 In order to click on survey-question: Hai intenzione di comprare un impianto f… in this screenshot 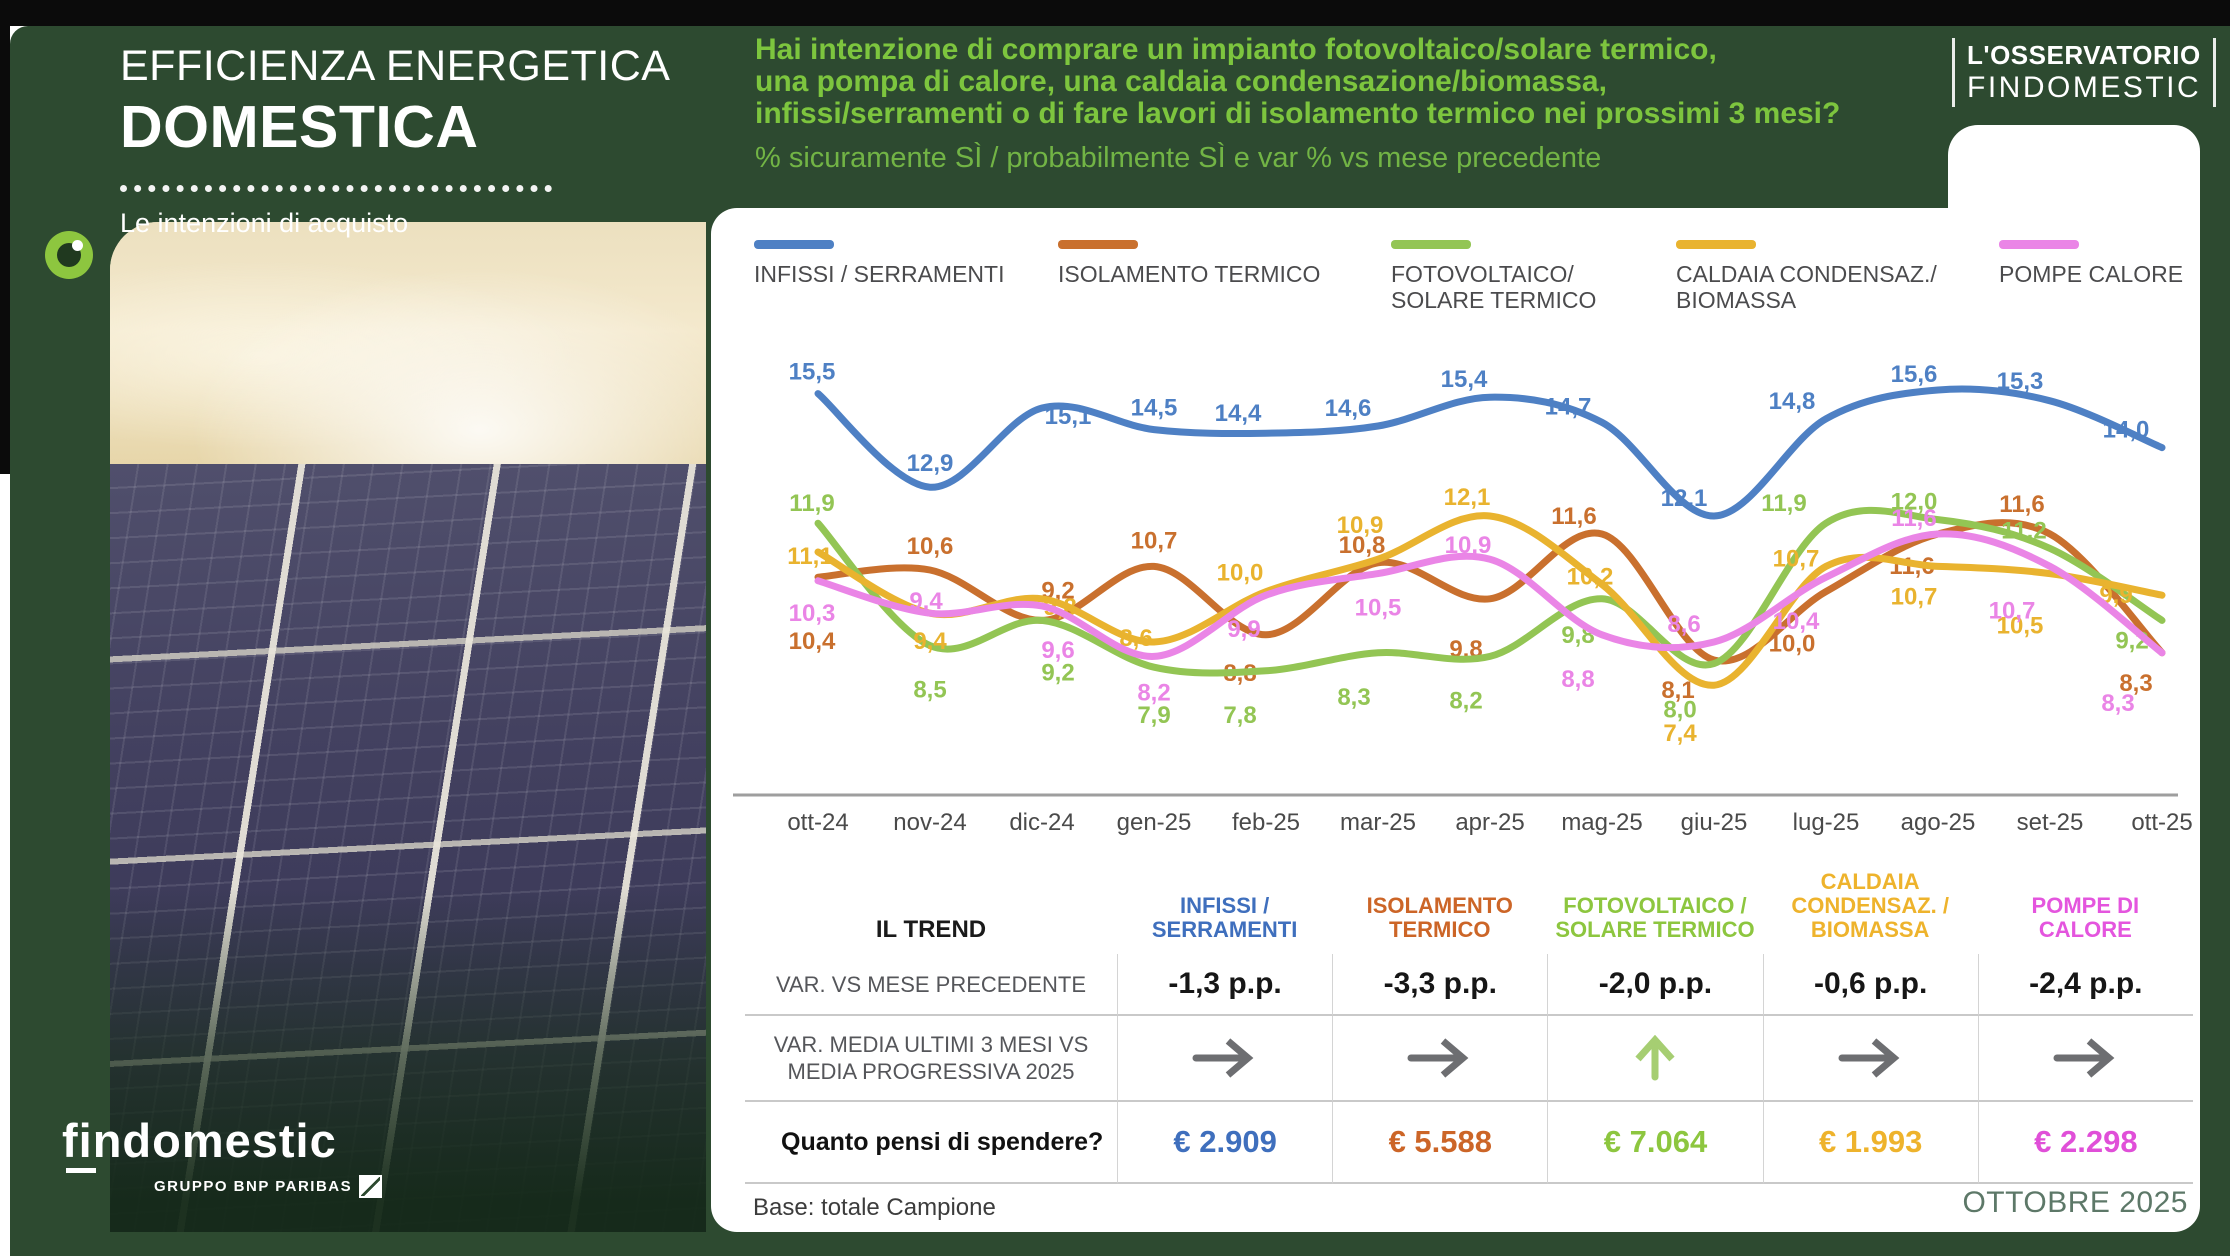, I will do `click(1360, 104)`.